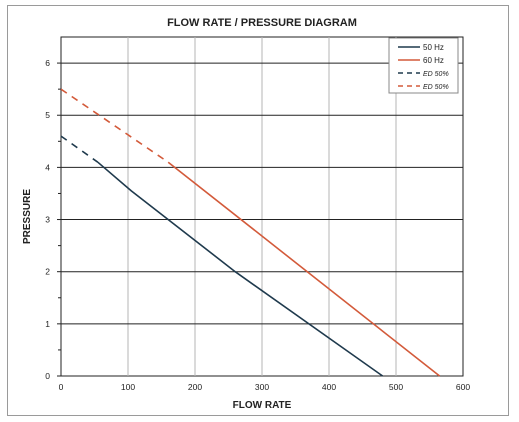  What do you see at coordinates (47, 220) in the screenshot?
I see `y-tick-label-3: 3` at bounding box center [47, 220].